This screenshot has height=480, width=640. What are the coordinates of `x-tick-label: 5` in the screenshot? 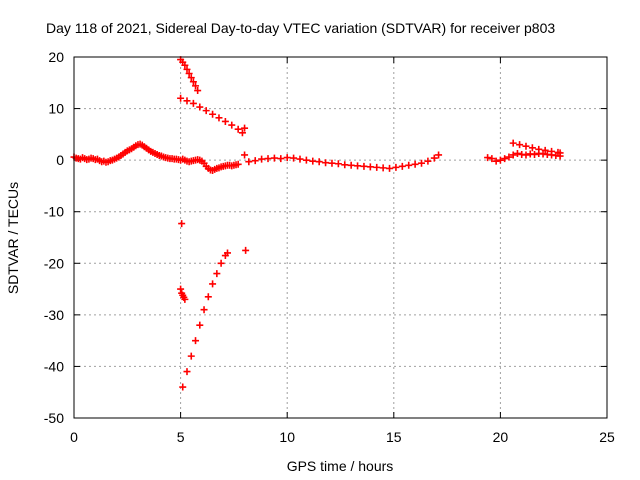 It's located at (181, 437).